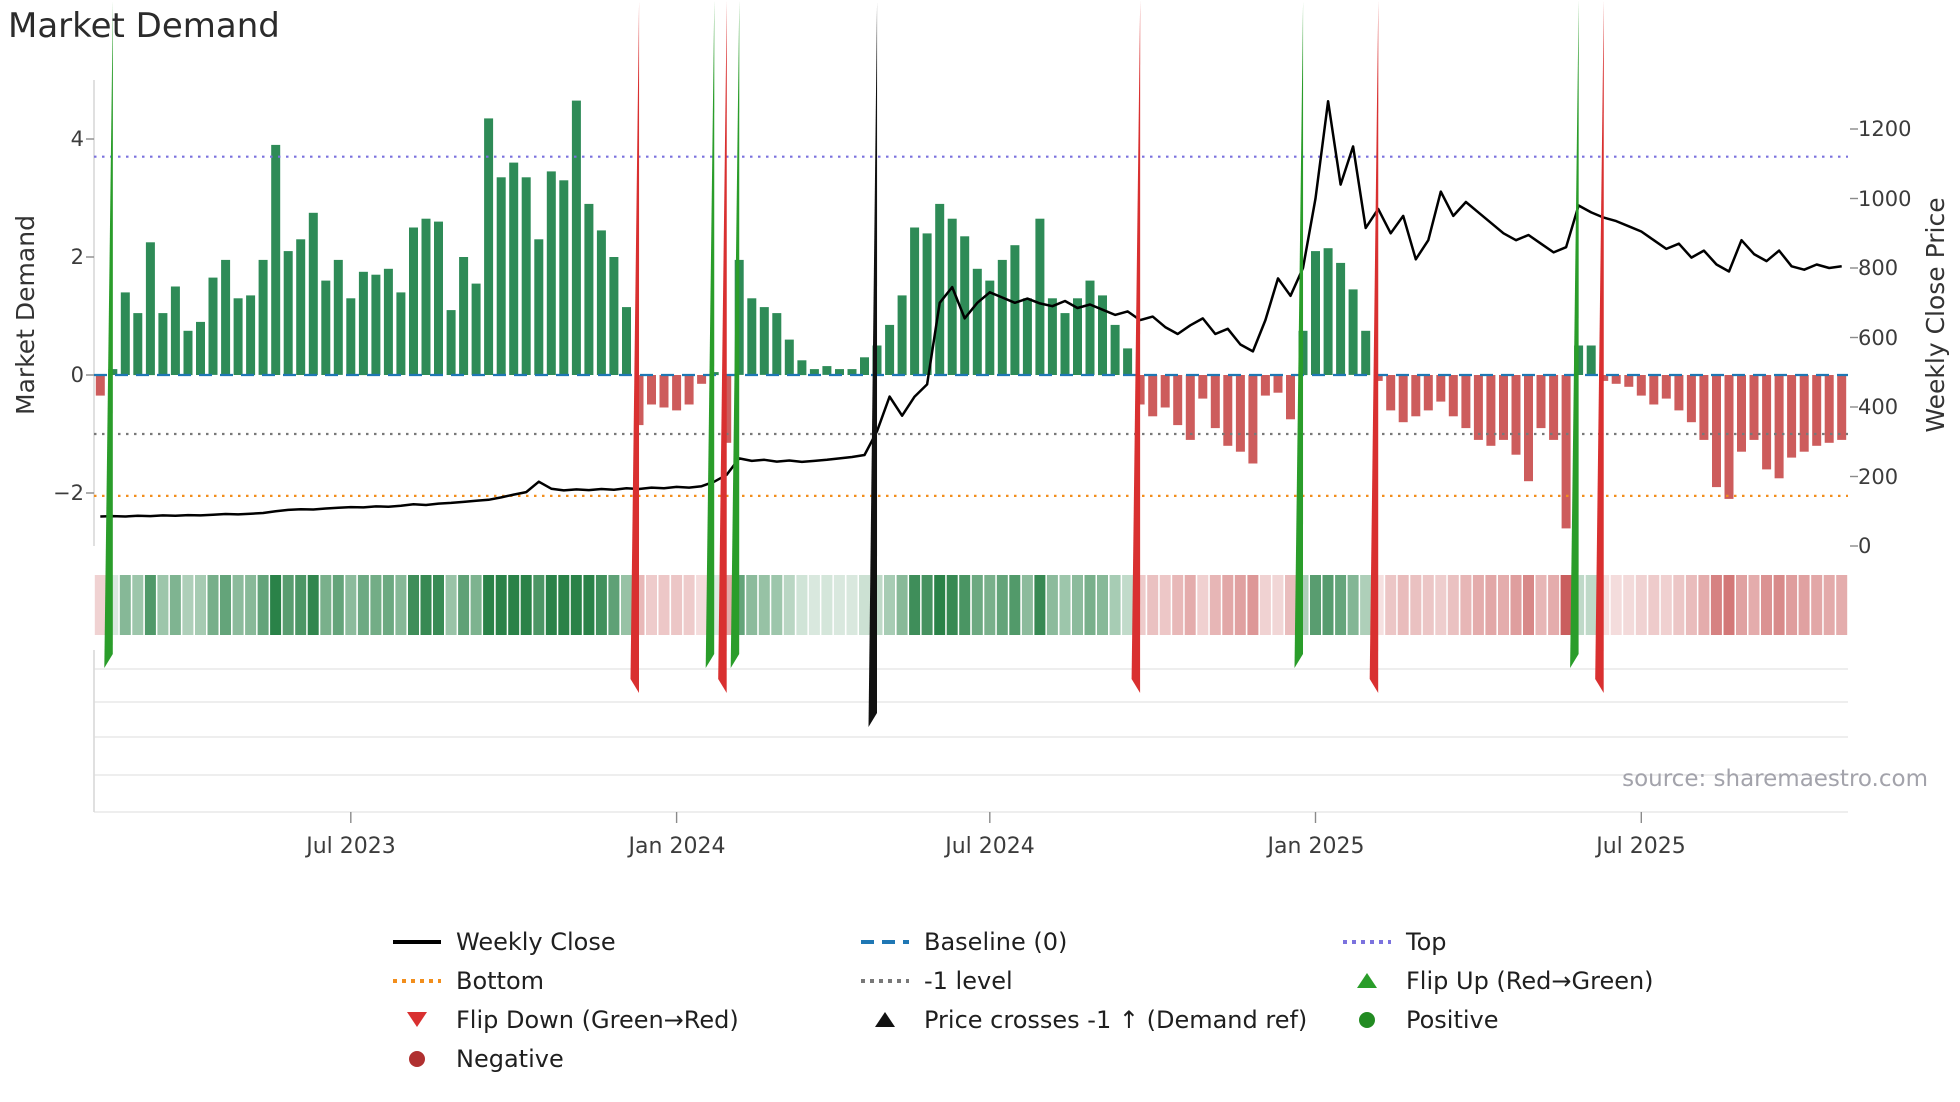  Describe the element at coordinates (626, 1058) in the screenshot. I see `legend-item-negative: Negative` at that location.